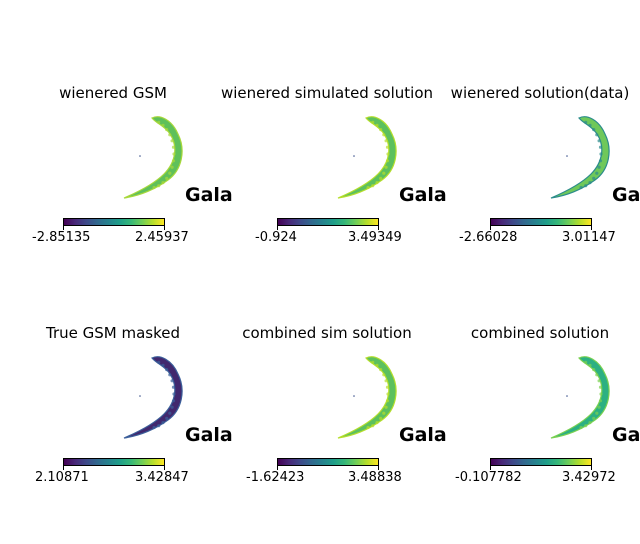 This screenshot has width=640, height=544. I want to click on panel-title: wienered GSM, so click(113, 93).